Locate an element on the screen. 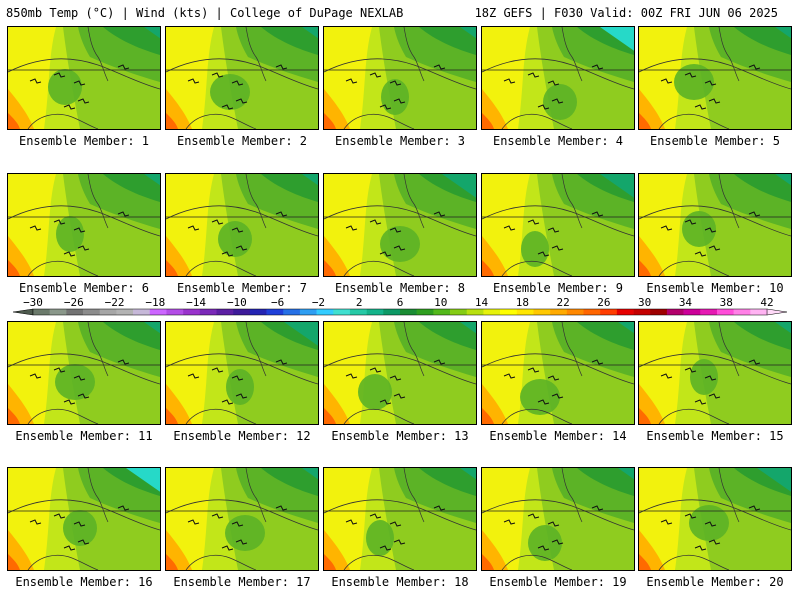 The height and width of the screenshot is (600, 800). colorbar-tick-label: 22 is located at coordinates (562, 302).